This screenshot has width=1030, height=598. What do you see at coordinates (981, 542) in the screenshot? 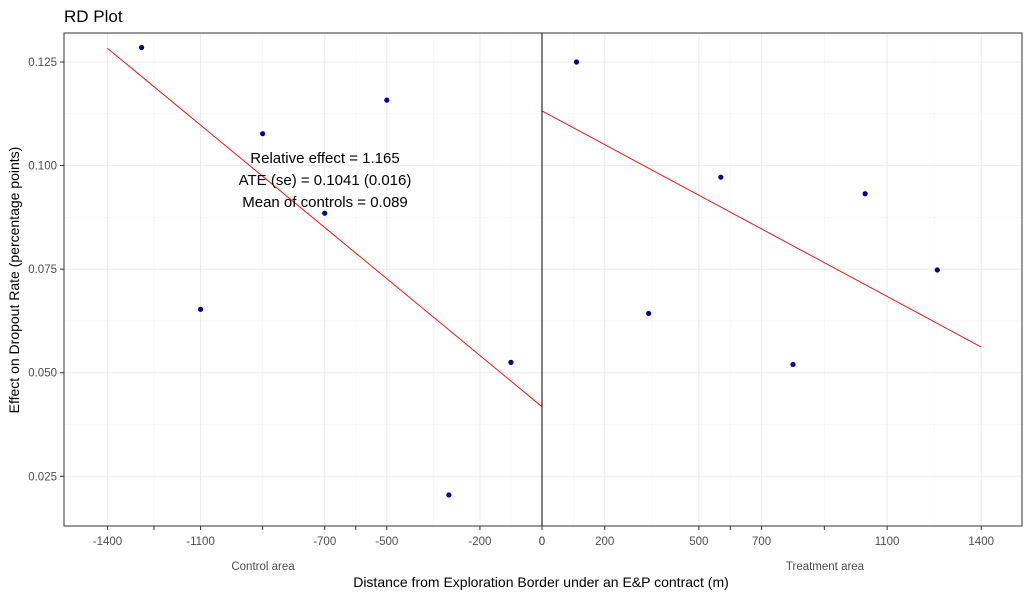
I see `x-tick-label: 1400` at bounding box center [981, 542].